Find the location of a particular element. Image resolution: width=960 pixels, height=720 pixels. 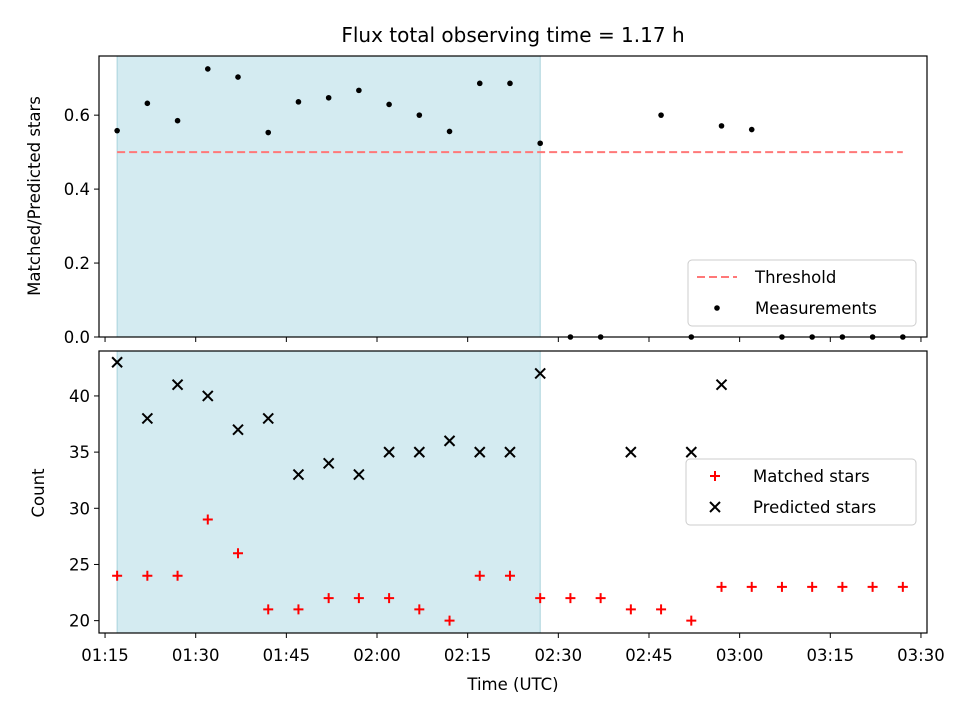

top-y-axis-label: Matched/Predicted stars is located at coordinates (34, 196).